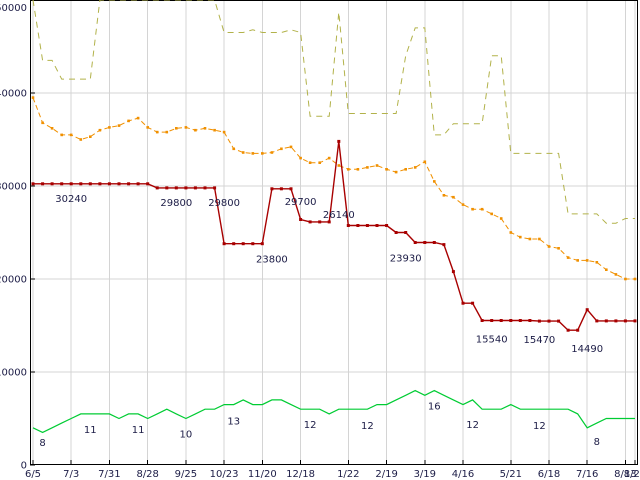 Image resolution: width=640 pixels, height=480 pixels. Describe the element at coordinates (434, 407) in the screenshot. I see `offer-count-annotation: 16` at that location.